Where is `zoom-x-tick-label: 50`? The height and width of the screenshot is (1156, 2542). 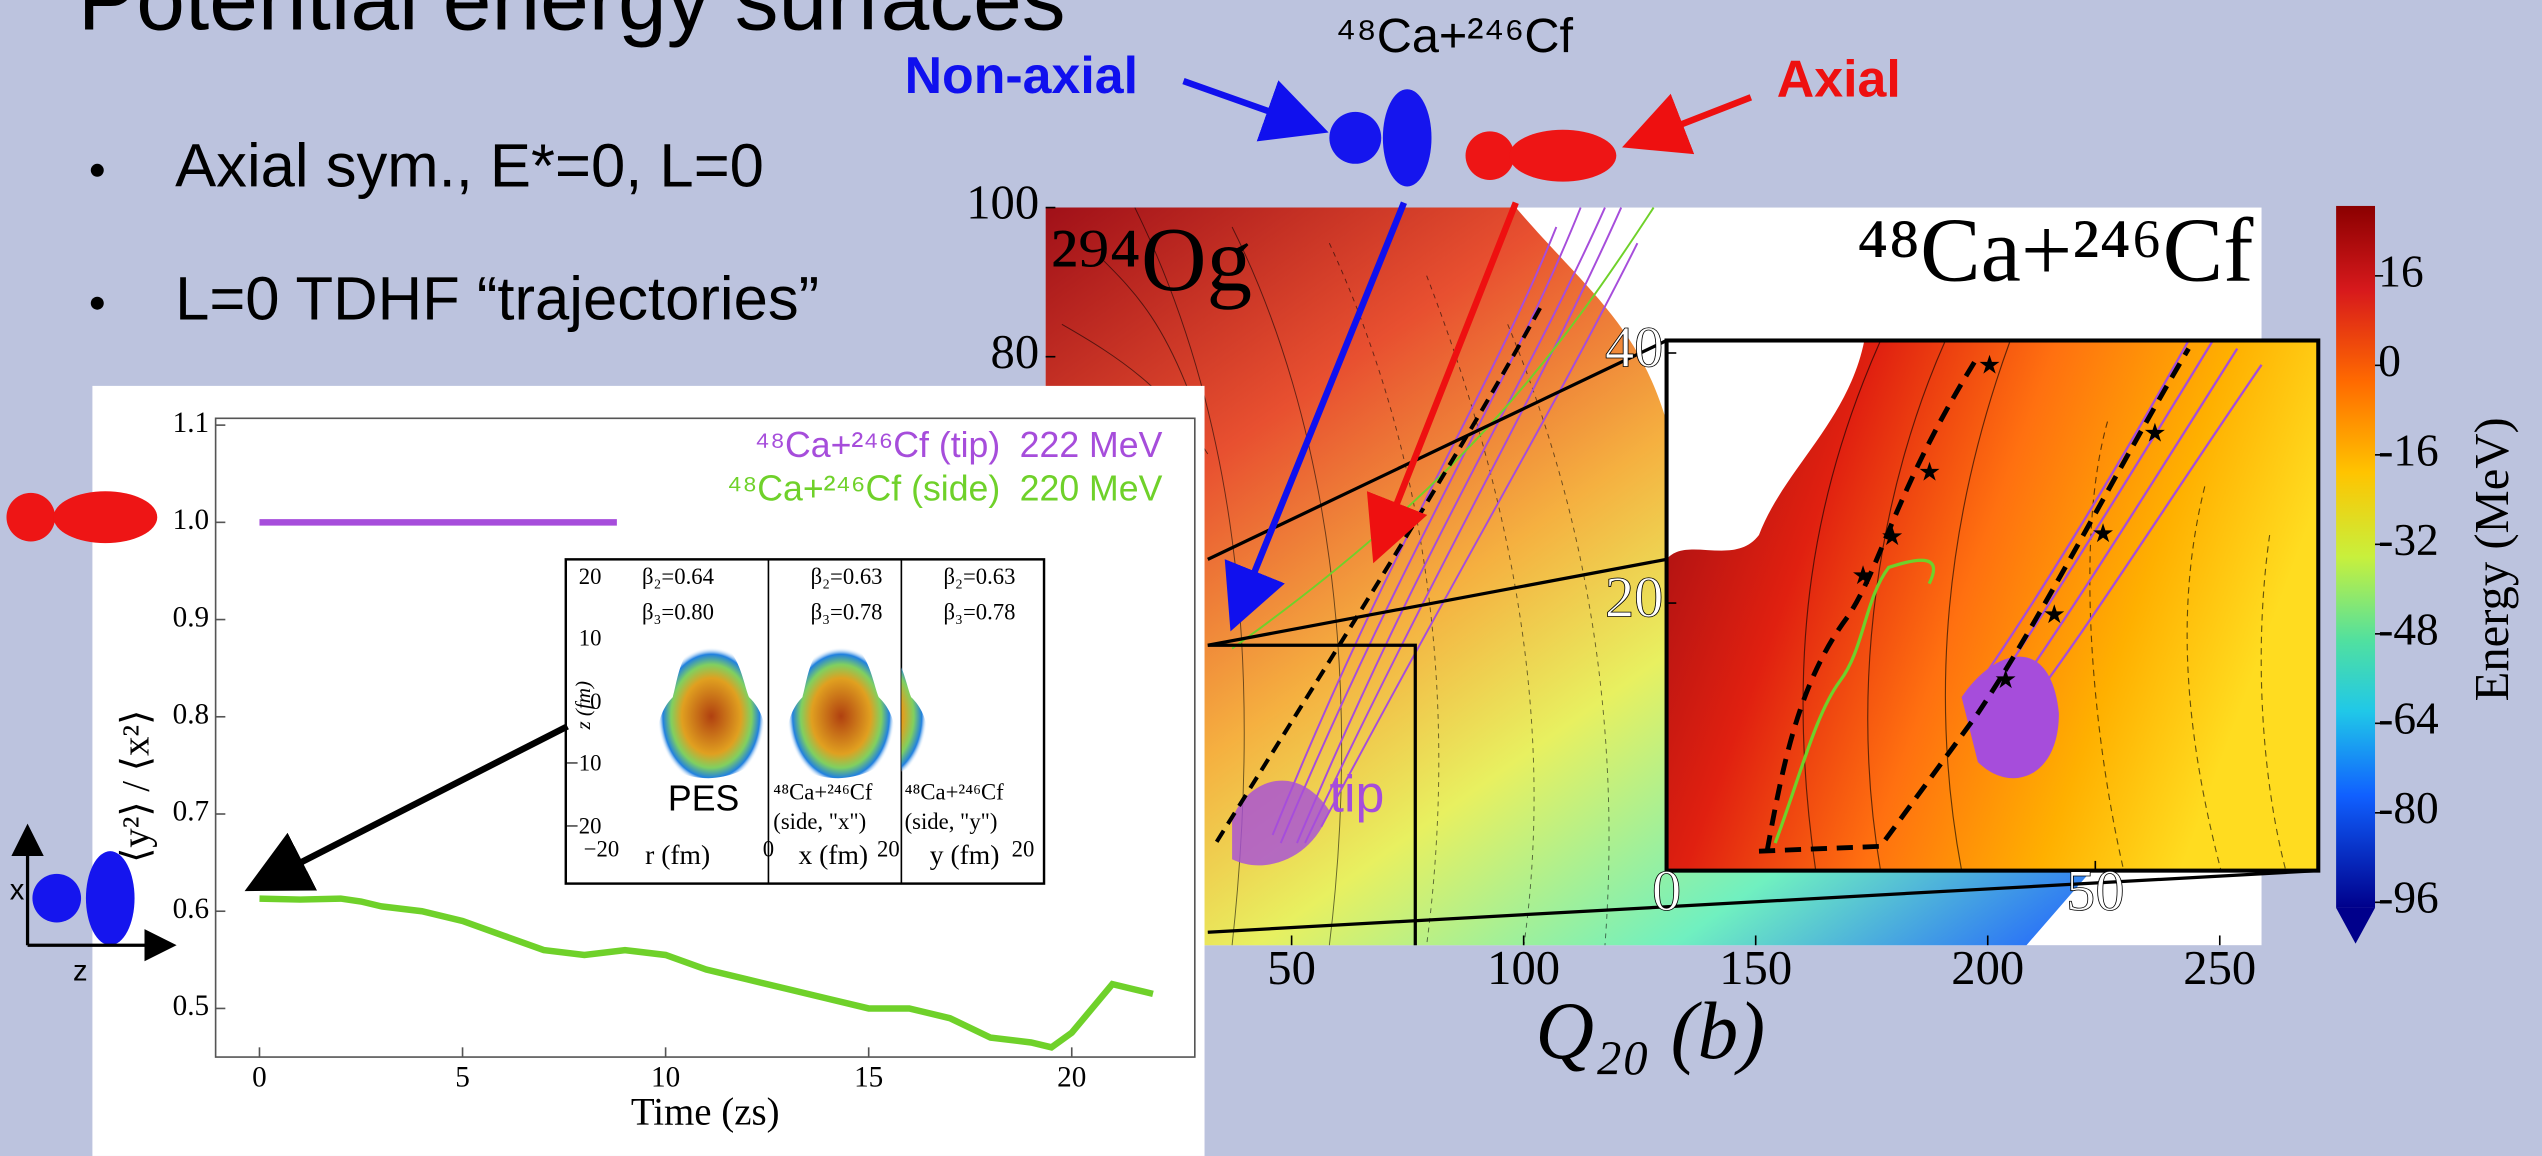
zoom-x-tick-label: 50 is located at coordinates (2095, 890).